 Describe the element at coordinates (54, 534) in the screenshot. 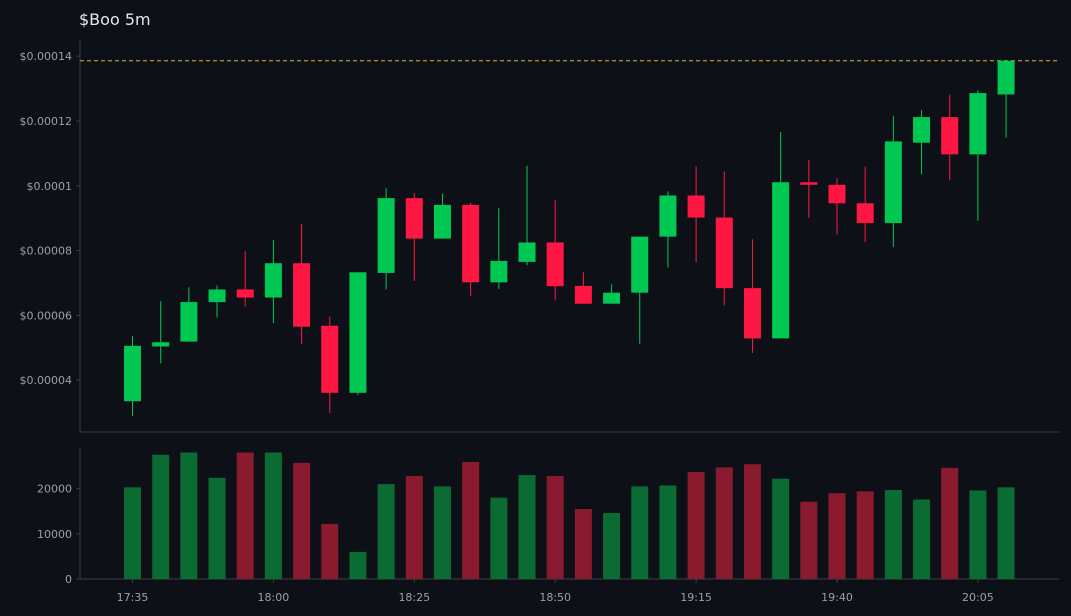

I see `volume-y-tick-label: 10000` at that location.